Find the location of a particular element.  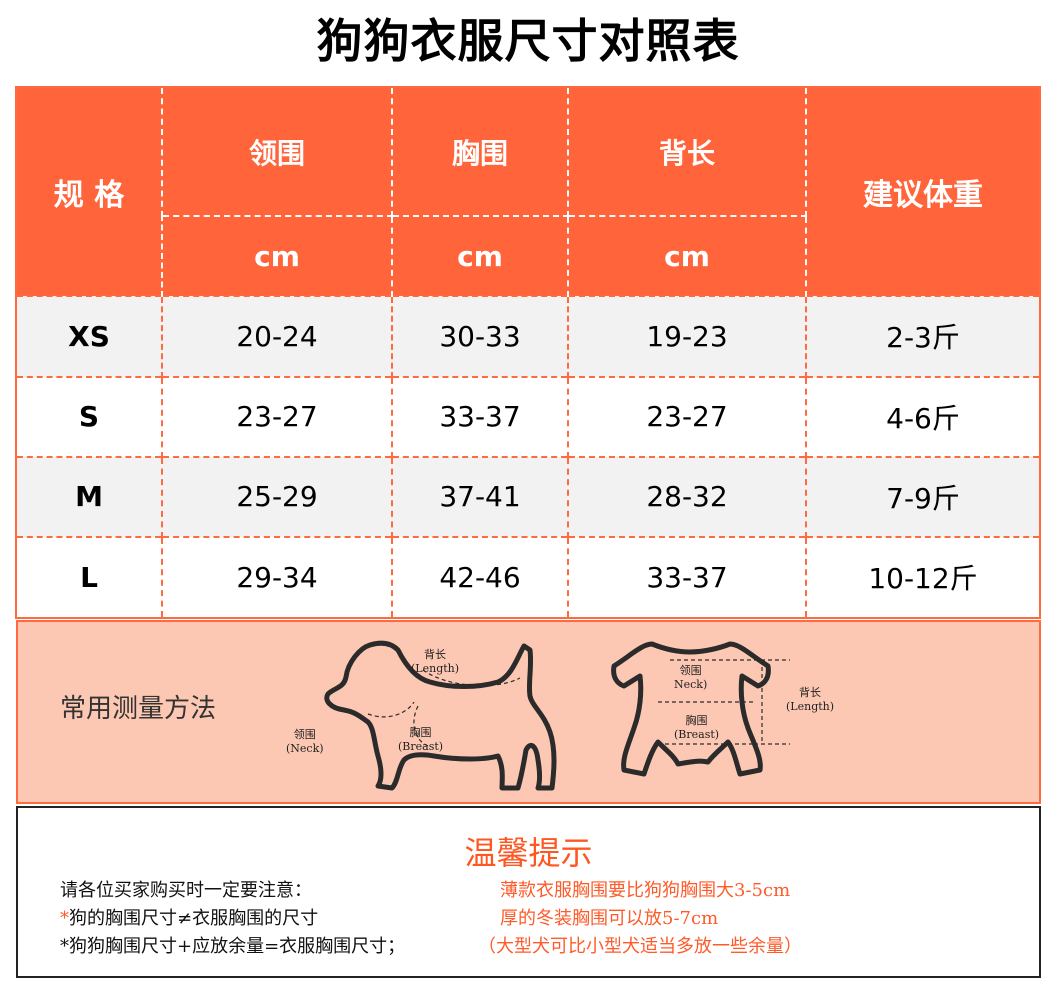

header-neck-unit: cm is located at coordinates (277, 256).